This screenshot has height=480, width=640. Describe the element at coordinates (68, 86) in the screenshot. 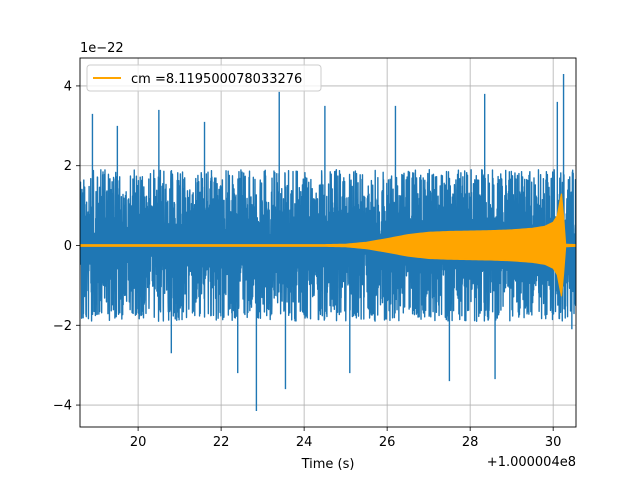

I see `y-tick-label: 4` at that location.